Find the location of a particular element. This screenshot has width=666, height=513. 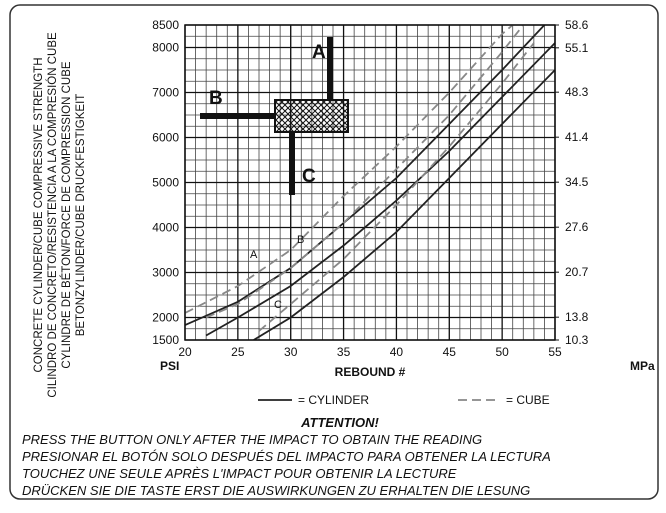

y-tick-label: 4000 is located at coordinates (165, 228).